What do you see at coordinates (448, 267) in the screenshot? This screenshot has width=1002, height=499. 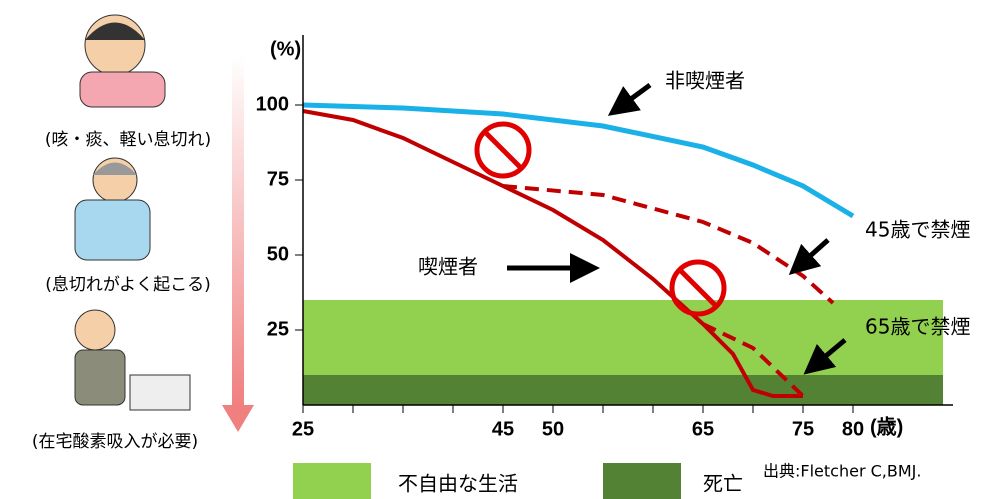 I see `series-label: 喫煙者` at bounding box center [448, 267].